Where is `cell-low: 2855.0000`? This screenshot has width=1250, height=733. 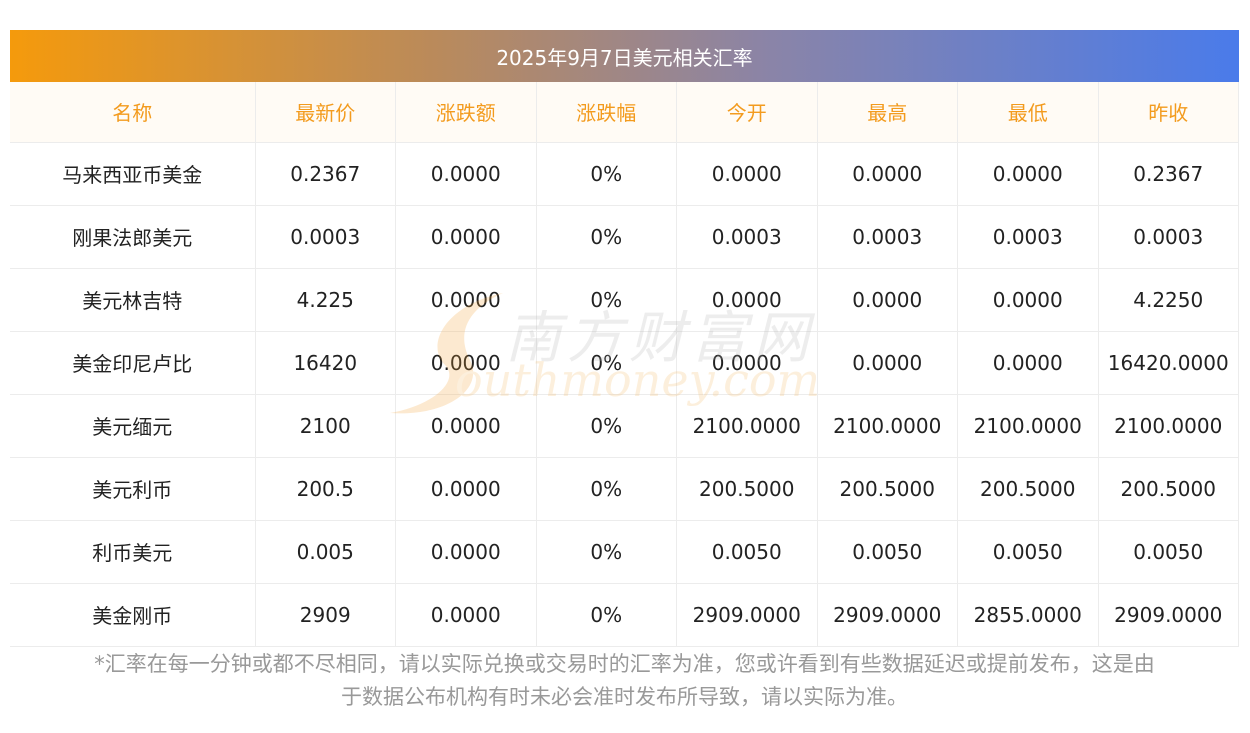 cell-low: 2855.0000 is located at coordinates (1028, 615).